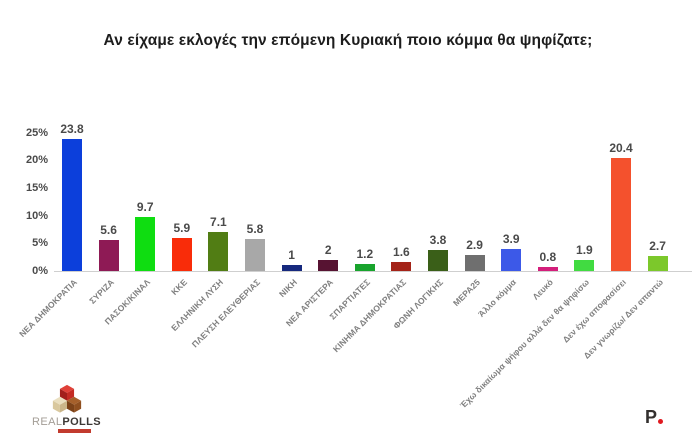 The width and height of the screenshot is (696, 443). Describe the element at coordinates (36, 215) in the screenshot. I see `y-tick-label: 10%` at that location.